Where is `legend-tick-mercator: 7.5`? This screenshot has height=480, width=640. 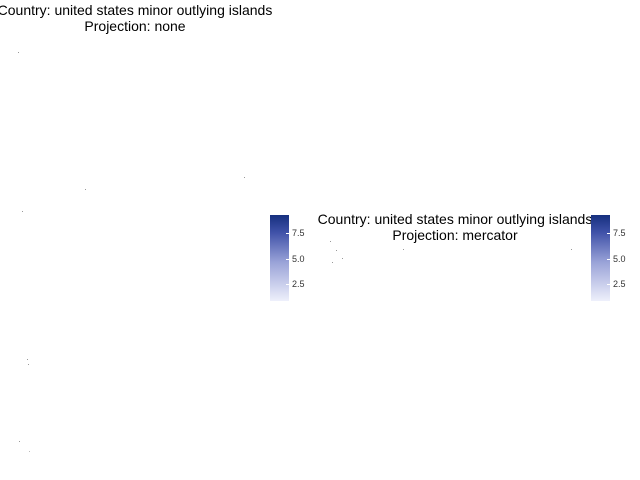 legend-tick-mercator: 7.5 is located at coordinates (616, 233).